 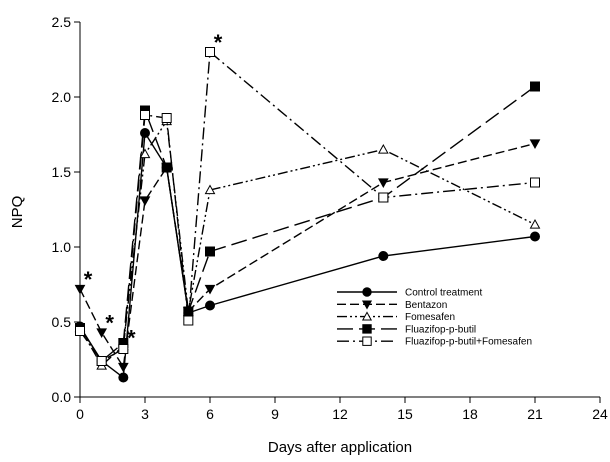 What do you see at coordinates (396, 317) in the screenshot?
I see `legend-item: Fomesafen` at bounding box center [396, 317].